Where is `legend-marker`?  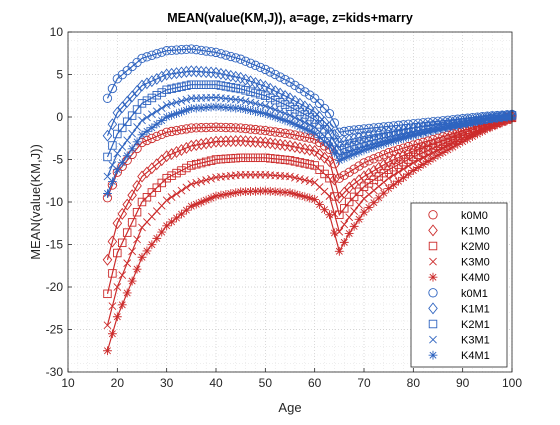 legend-marker is located at coordinates (433, 277).